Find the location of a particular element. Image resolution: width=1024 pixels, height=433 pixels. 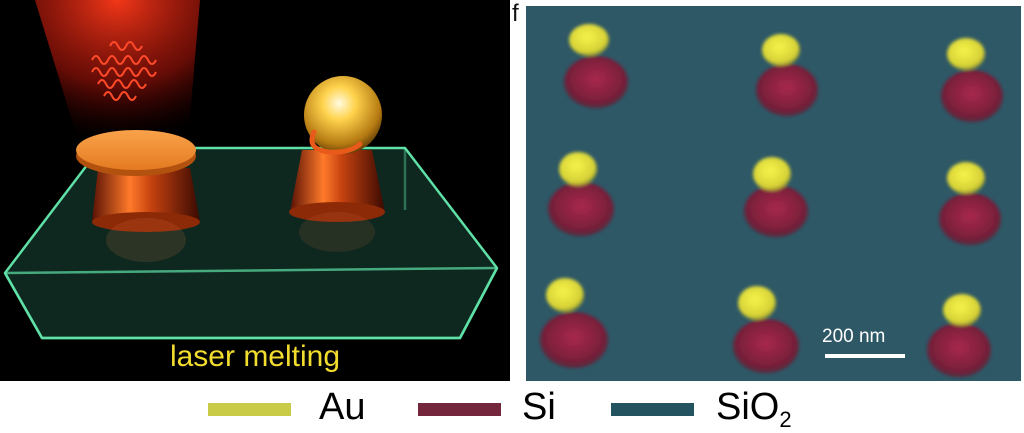

schematic-caption: laser melting is located at coordinates (255, 356).